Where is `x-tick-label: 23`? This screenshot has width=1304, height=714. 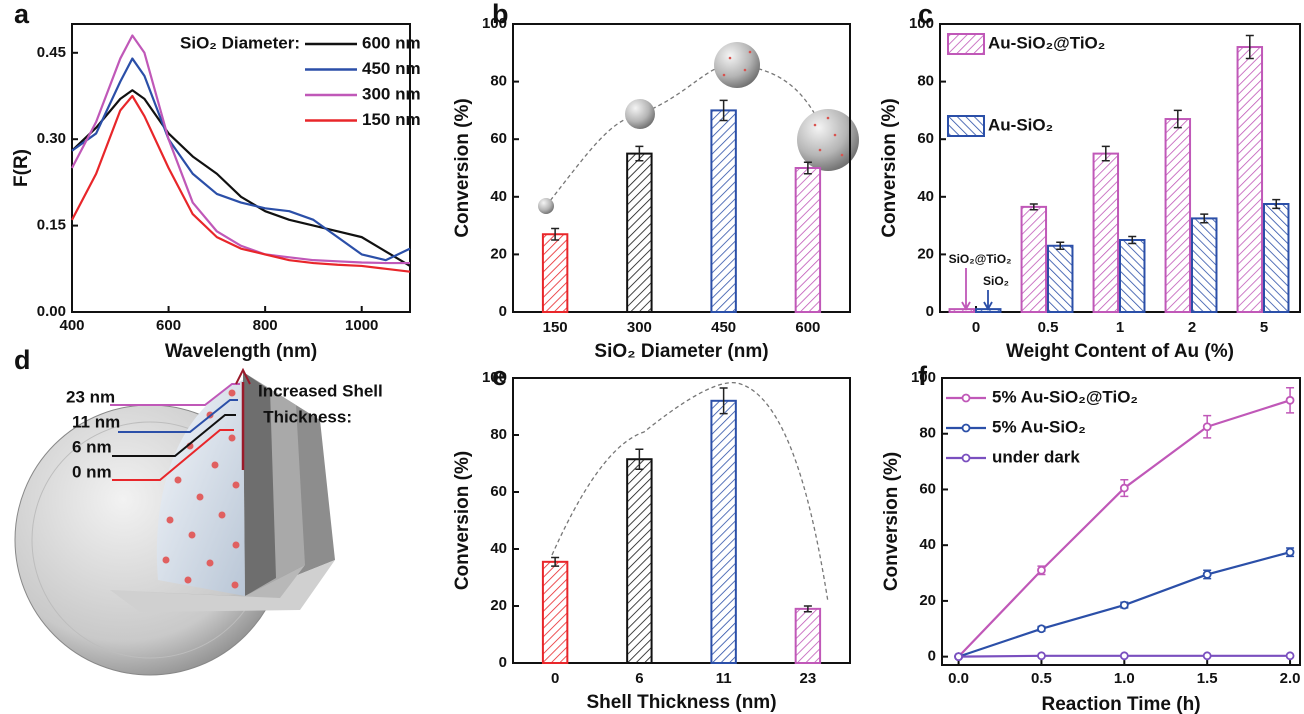 x-tick-label: 23 is located at coordinates (808, 678).